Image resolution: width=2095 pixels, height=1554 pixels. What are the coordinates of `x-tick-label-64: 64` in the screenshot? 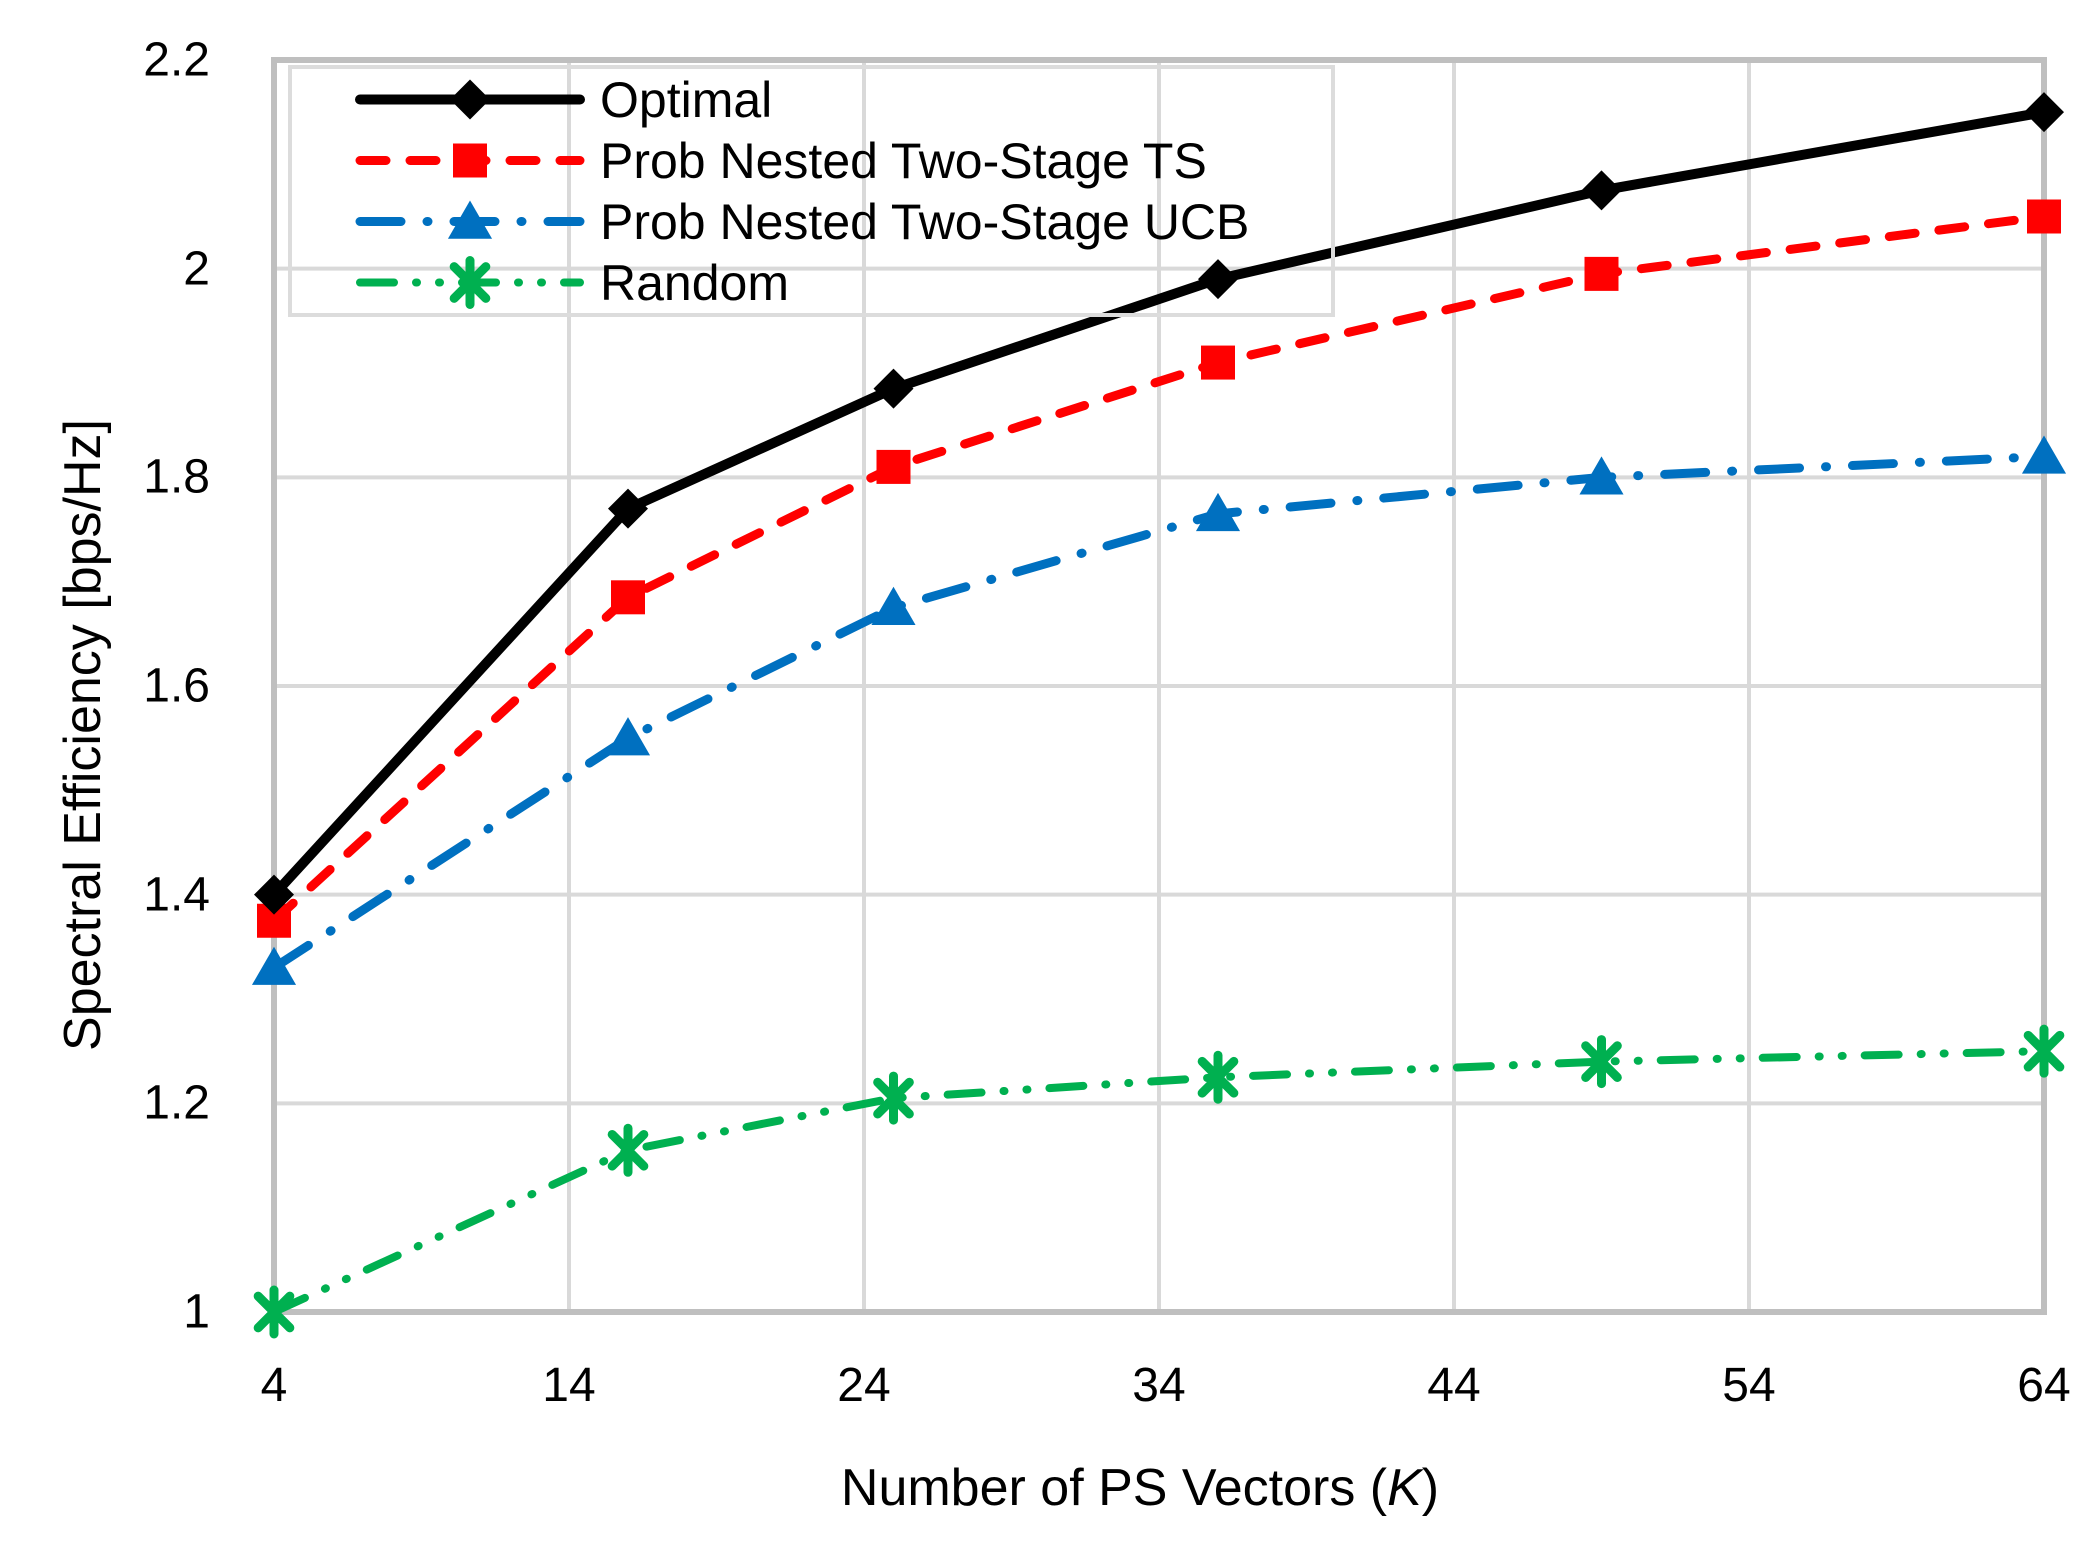 It's located at (2044, 1385).